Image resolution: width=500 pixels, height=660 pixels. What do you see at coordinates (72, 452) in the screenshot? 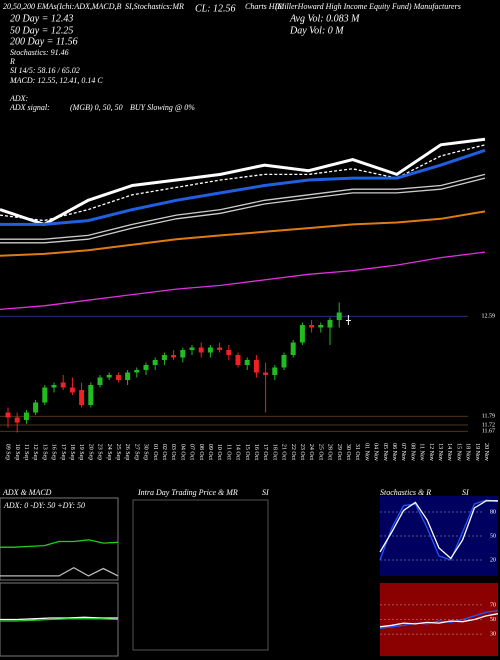
I see `x-tick-label: 18 Sep` at bounding box center [72, 452].